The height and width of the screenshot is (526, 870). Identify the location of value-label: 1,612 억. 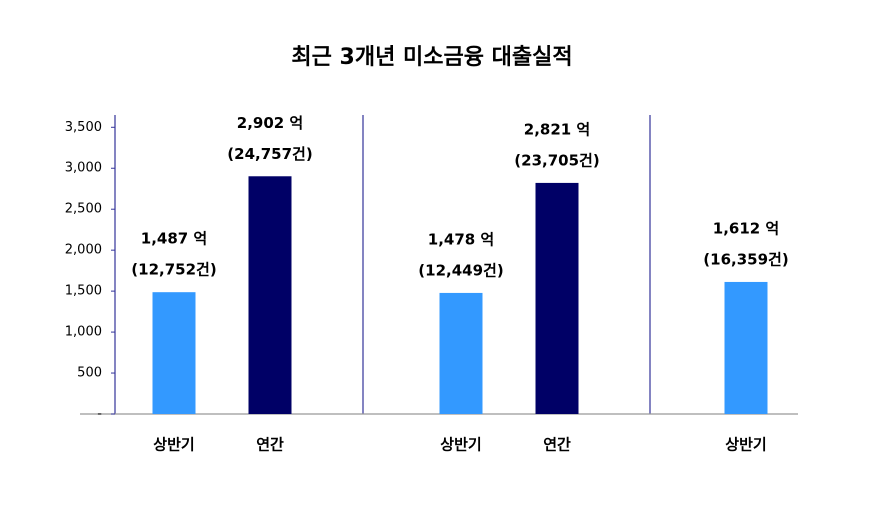
(746, 228).